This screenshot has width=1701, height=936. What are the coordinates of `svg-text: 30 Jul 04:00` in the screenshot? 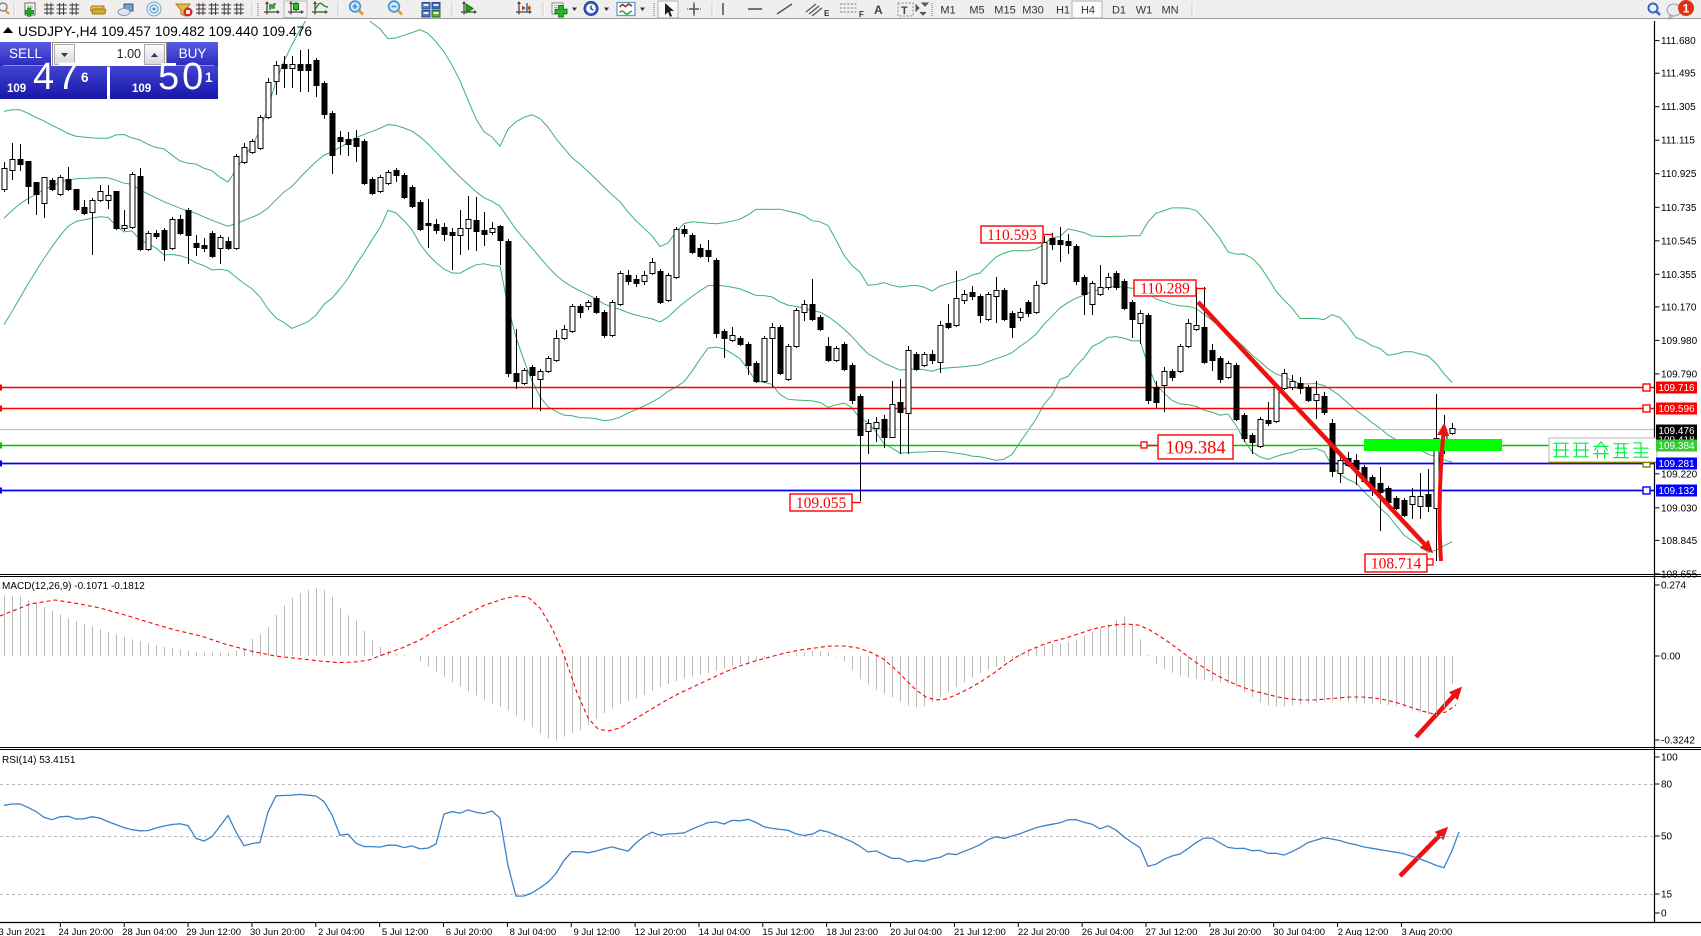 It's located at (1299, 931).